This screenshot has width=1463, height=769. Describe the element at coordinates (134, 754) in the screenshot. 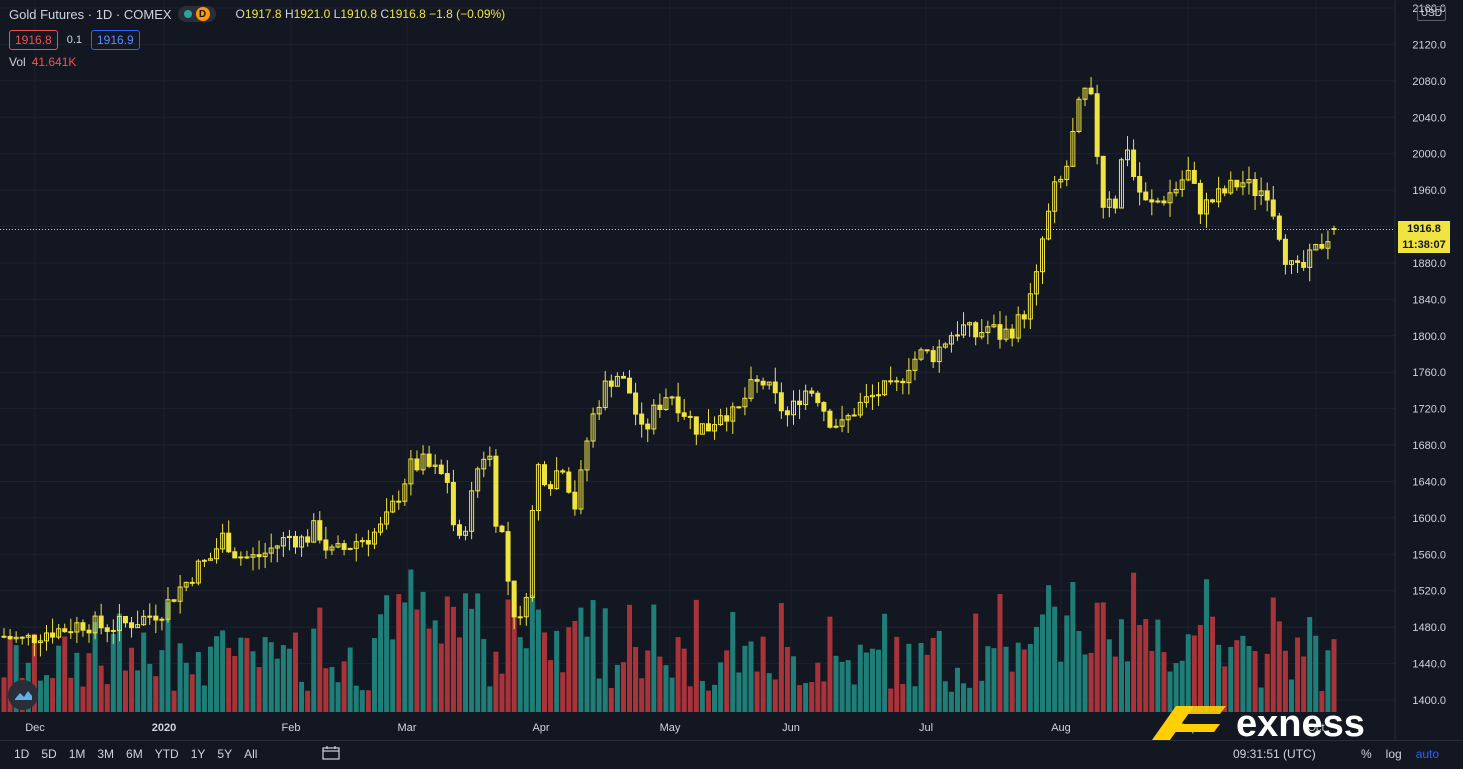

I see `period-6m: 6M` at that location.